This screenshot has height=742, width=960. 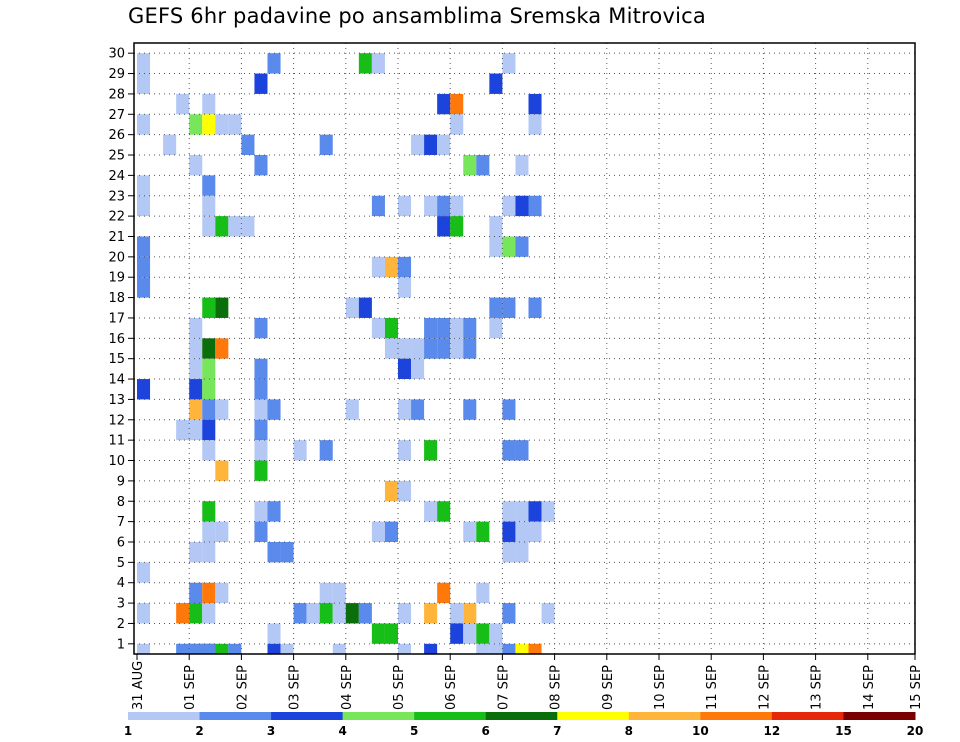 I want to click on y-tick-label: 25, so click(x=116, y=156).